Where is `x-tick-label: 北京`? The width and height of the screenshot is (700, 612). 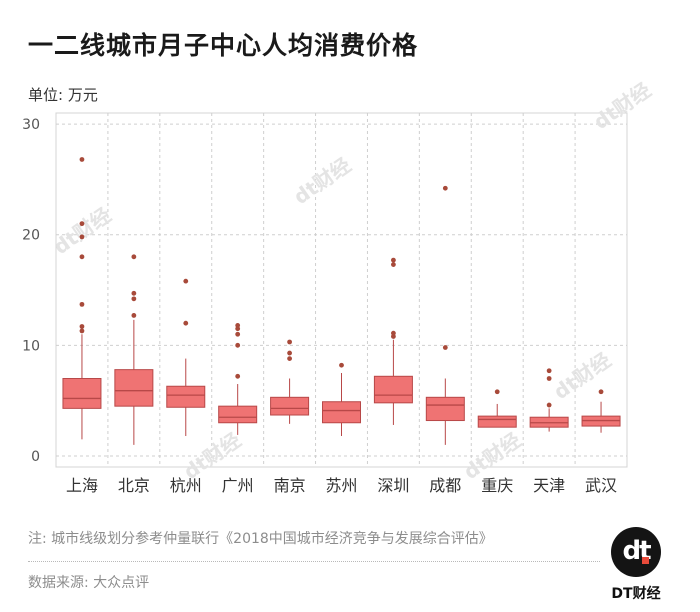 x-tick-label: 北京 is located at coordinates (134, 485).